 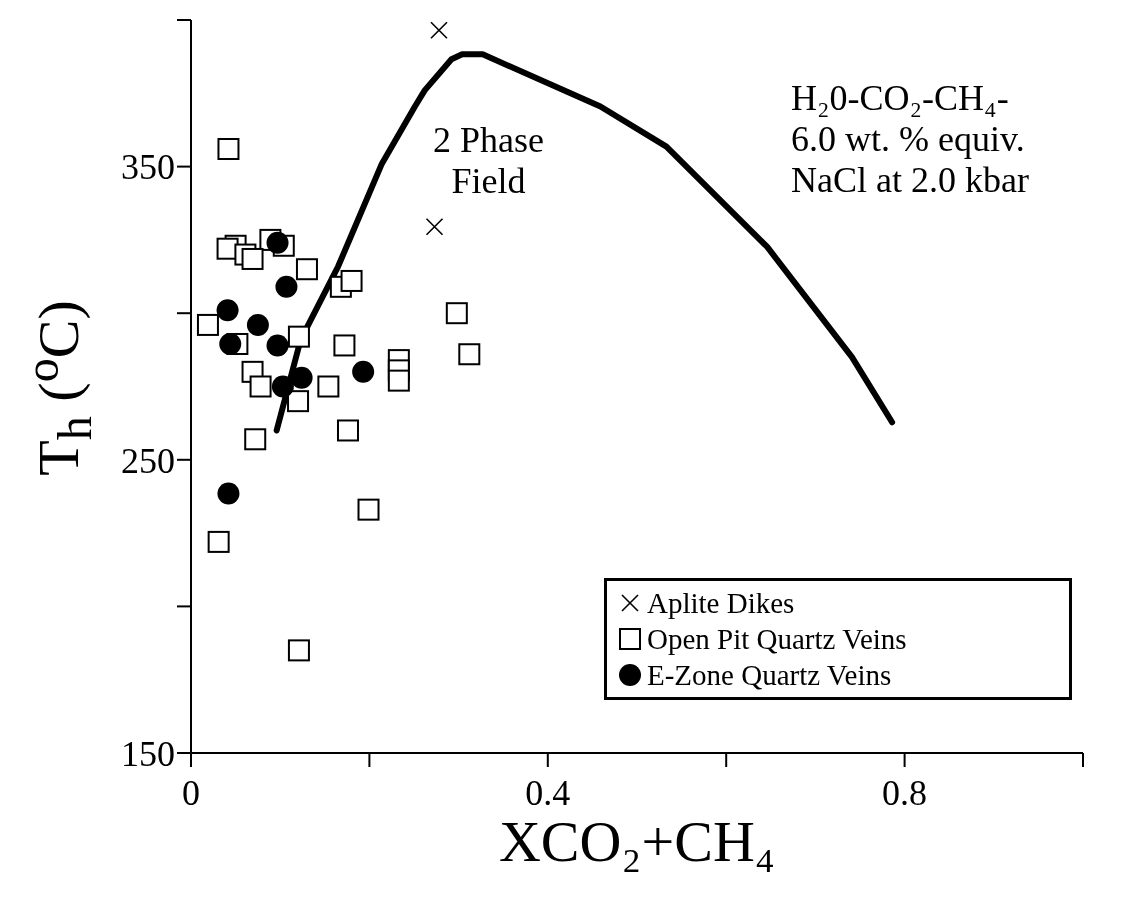 I want to click on legend-label: Aplite Dikes, so click(x=721, y=603).